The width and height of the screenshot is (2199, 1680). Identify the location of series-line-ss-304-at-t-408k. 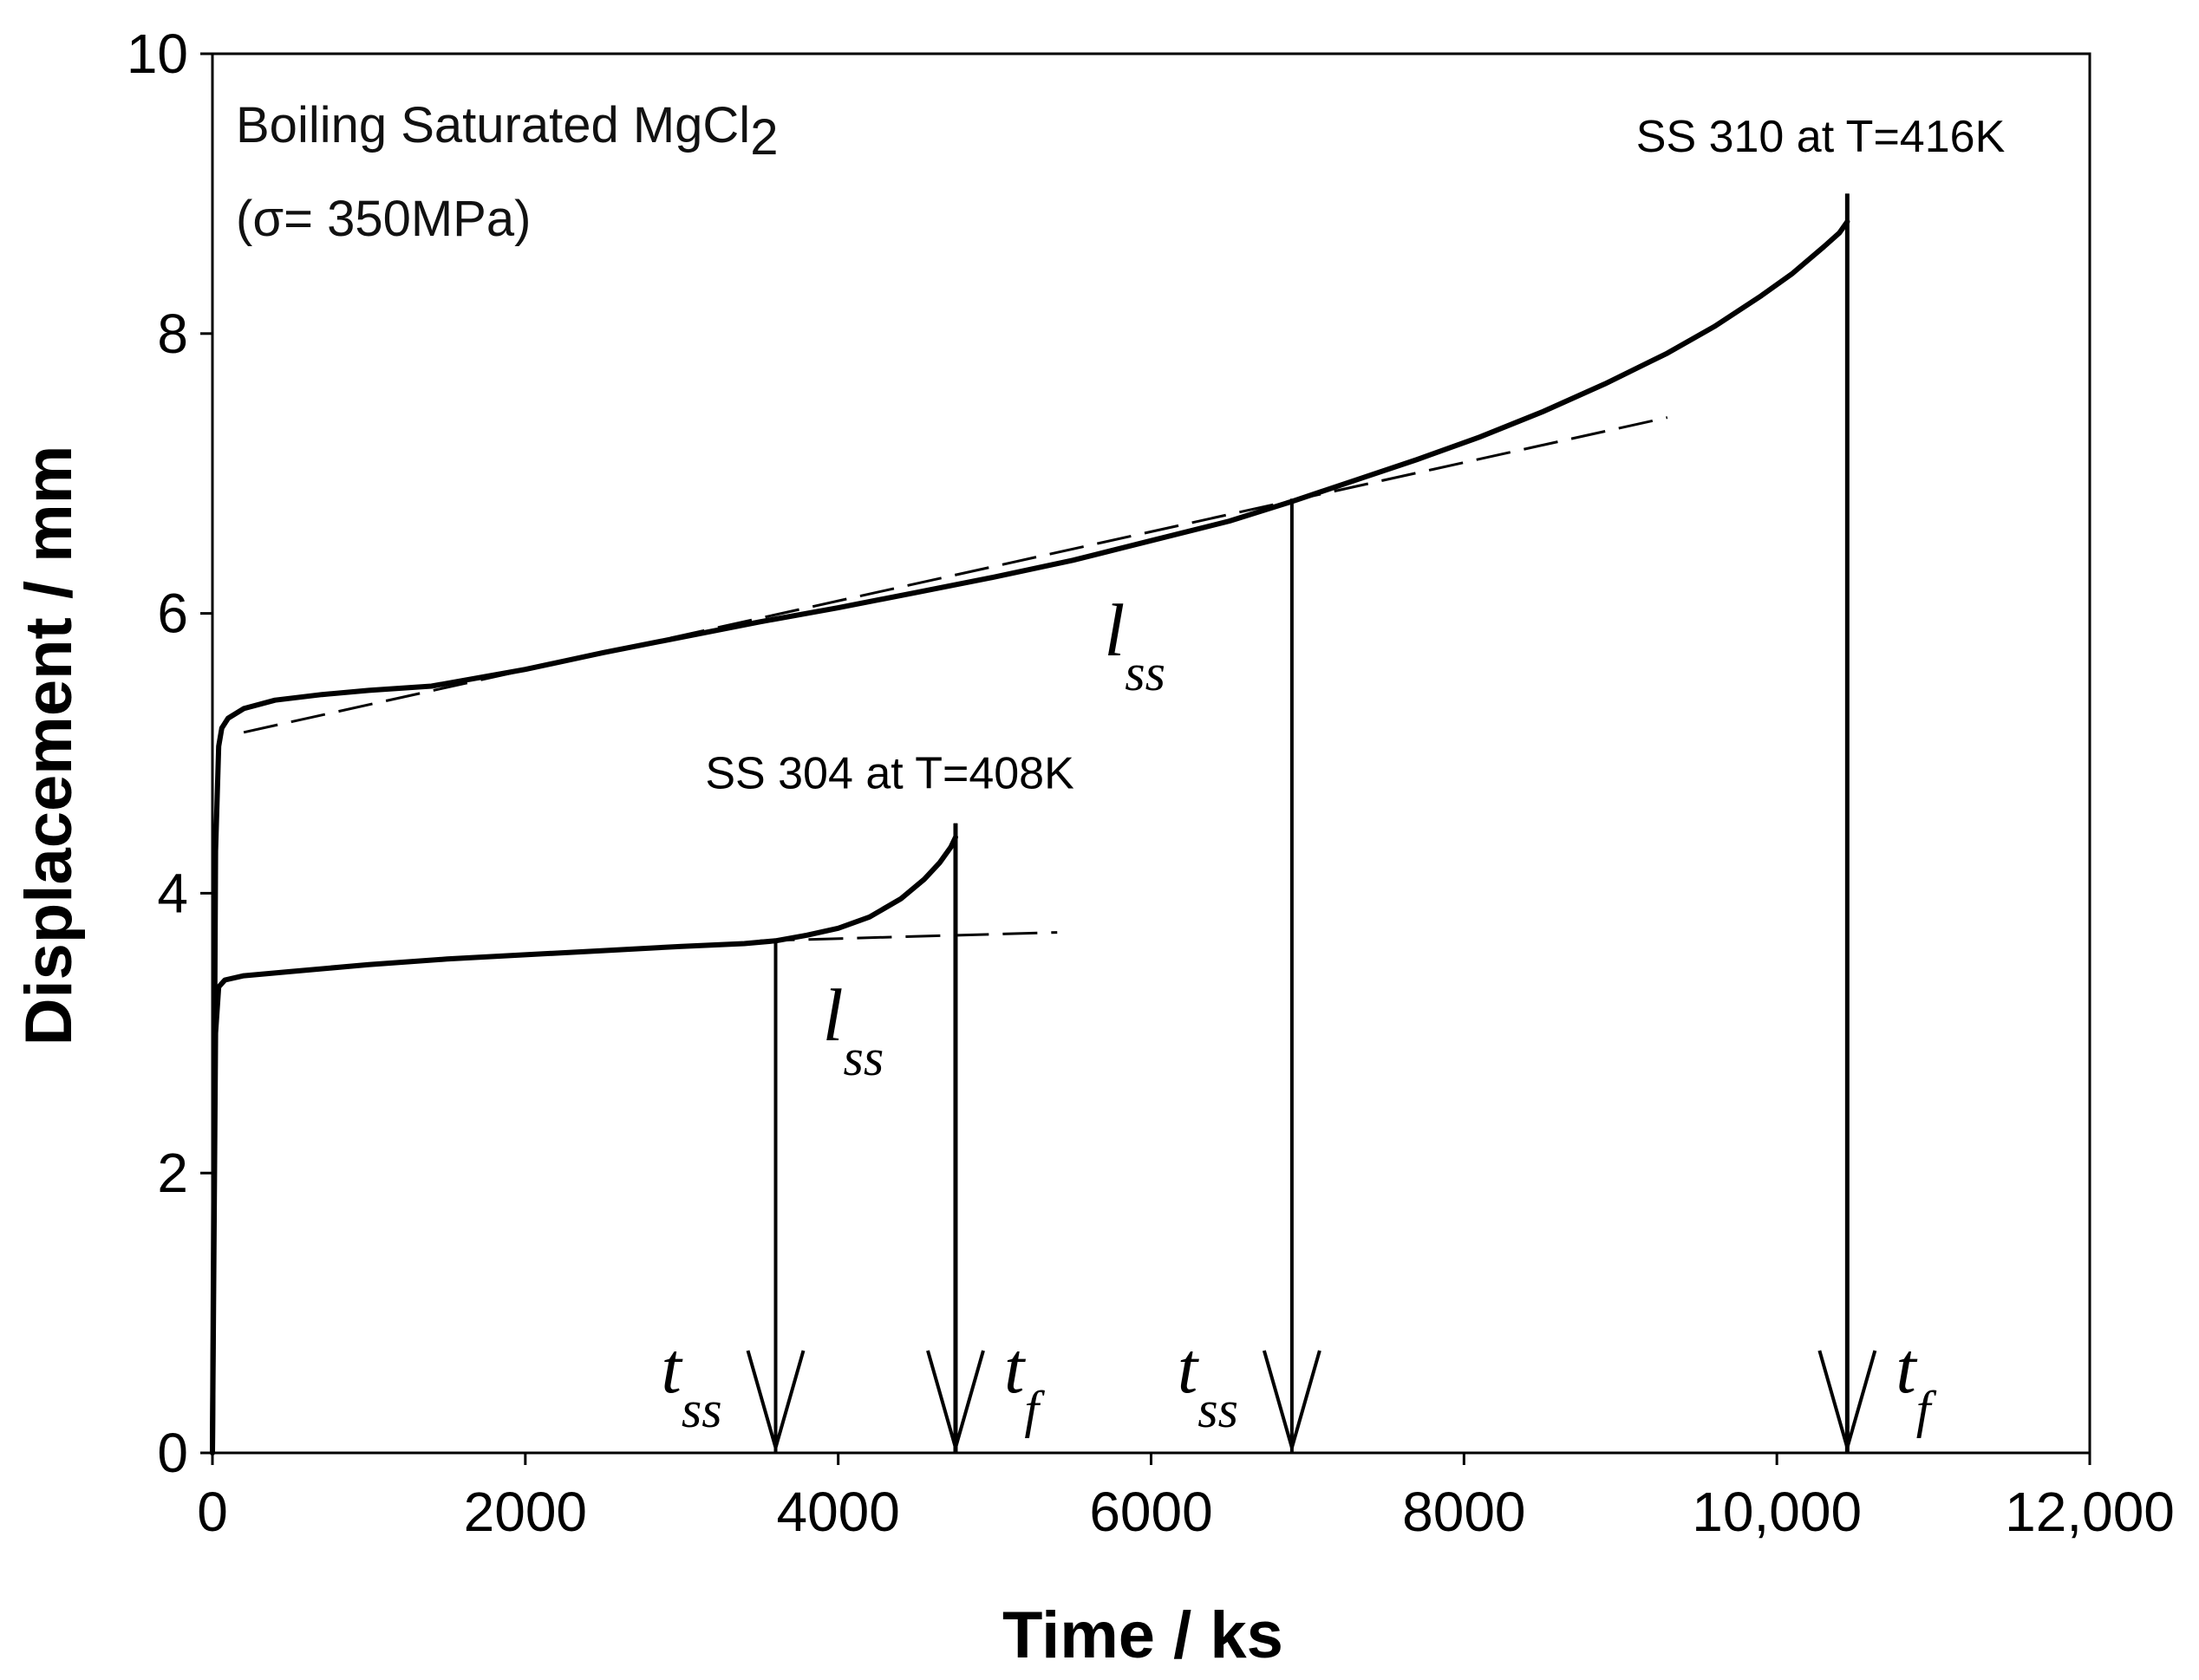
(584, 1144).